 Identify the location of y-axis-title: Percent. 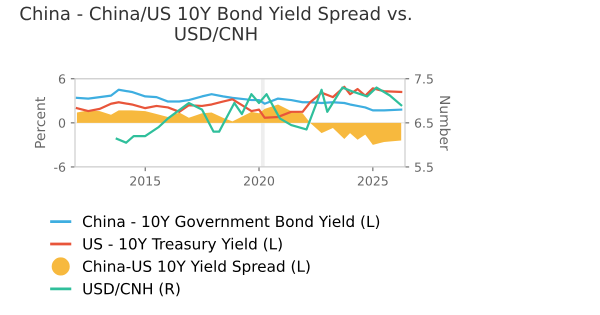
(40, 122).